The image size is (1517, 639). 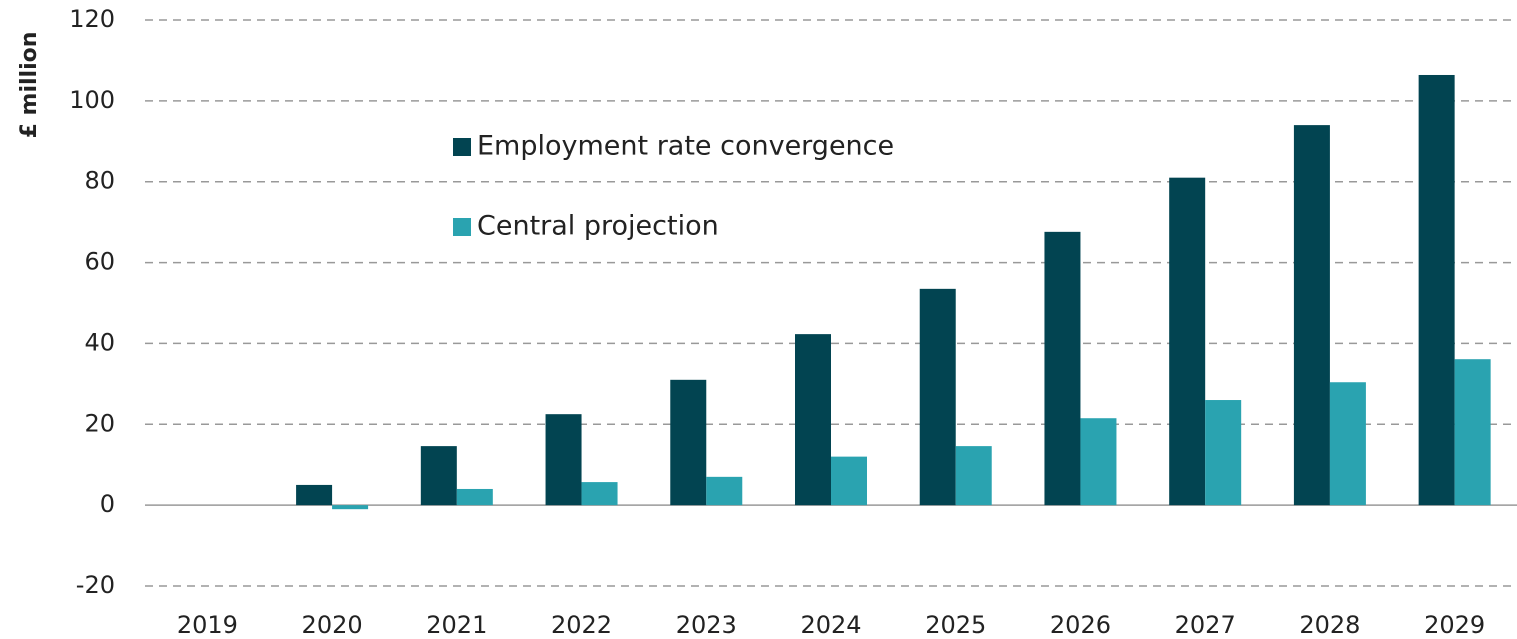 I want to click on x-tick-label: 2025, so click(x=955, y=625).